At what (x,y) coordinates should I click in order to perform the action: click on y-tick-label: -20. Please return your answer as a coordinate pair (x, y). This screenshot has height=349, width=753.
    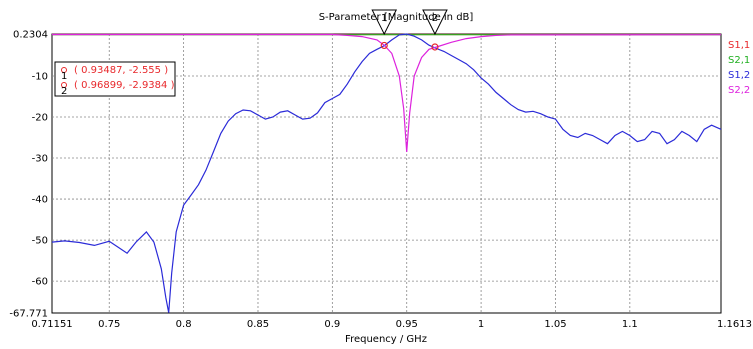
    Looking at the image, I should click on (40, 118).